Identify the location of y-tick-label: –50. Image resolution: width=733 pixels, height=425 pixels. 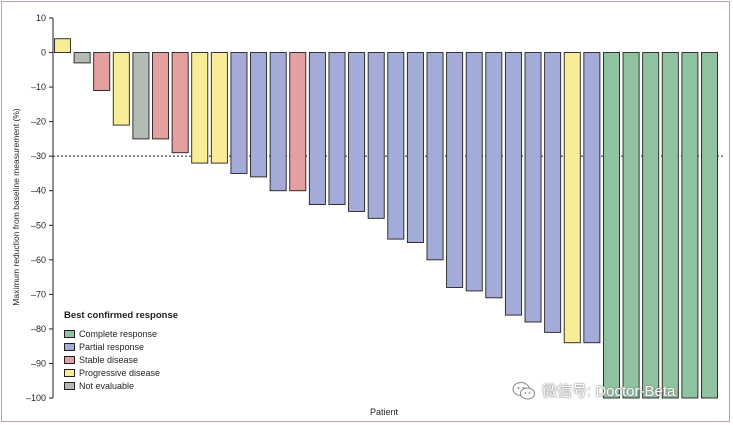
(38, 225).